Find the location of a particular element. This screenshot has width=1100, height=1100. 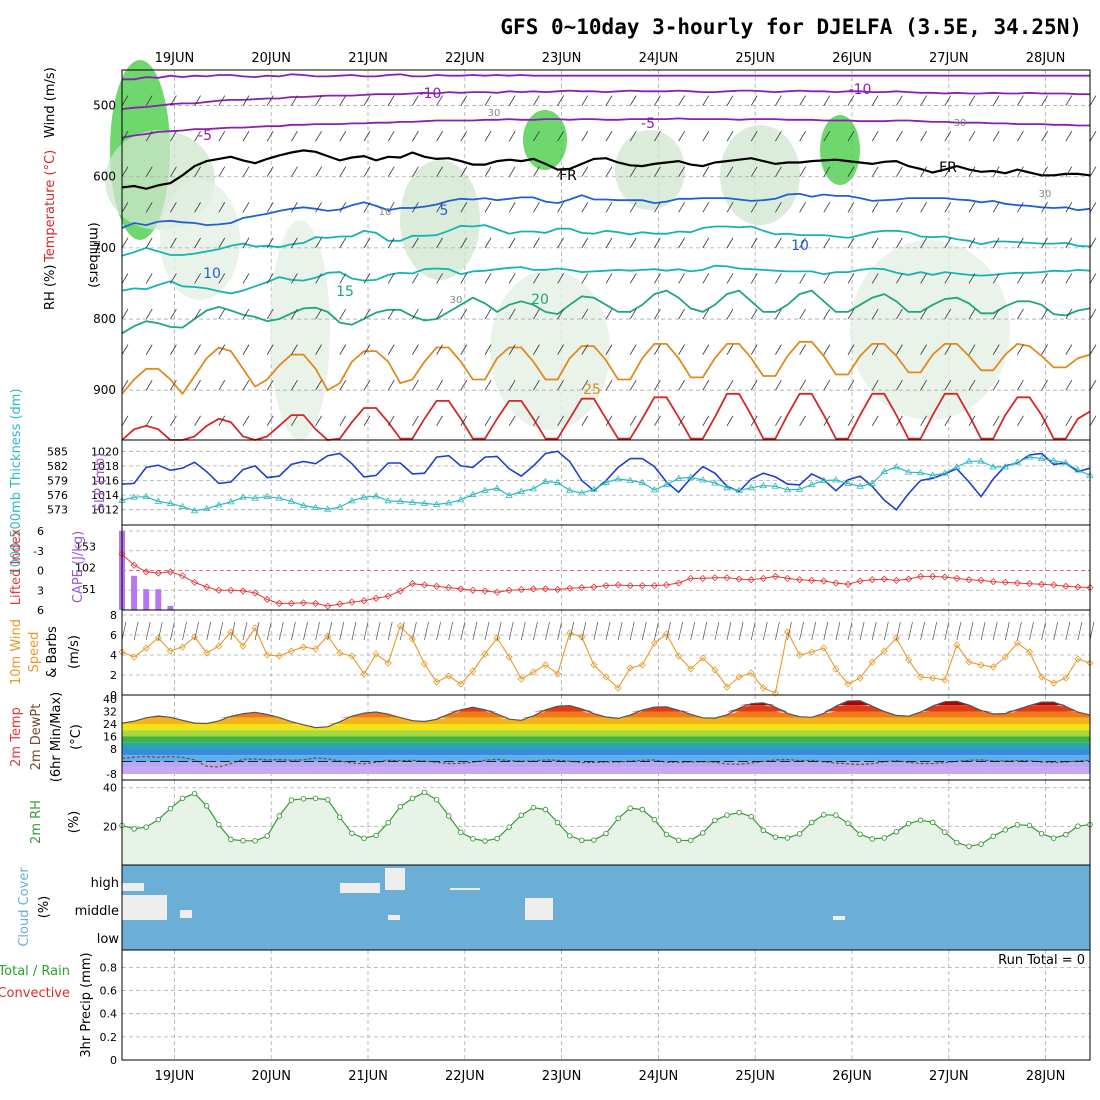

contour-label: 10 is located at coordinates (212, 274).